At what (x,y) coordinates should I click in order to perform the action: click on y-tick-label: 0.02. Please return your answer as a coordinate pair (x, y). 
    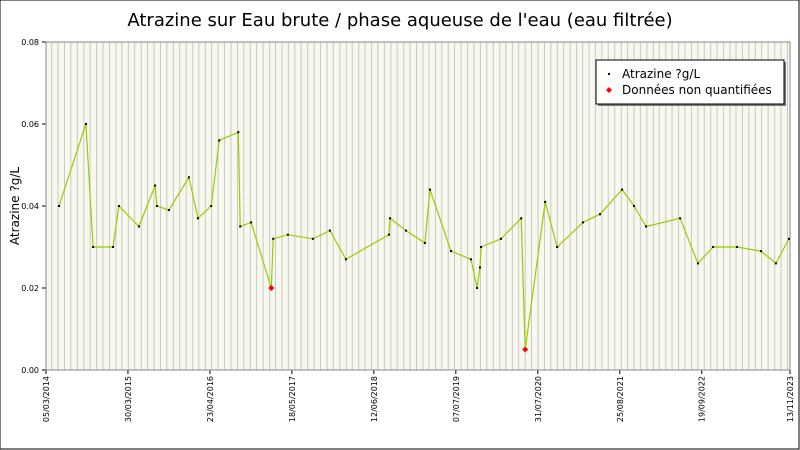
    Looking at the image, I should click on (30, 288).